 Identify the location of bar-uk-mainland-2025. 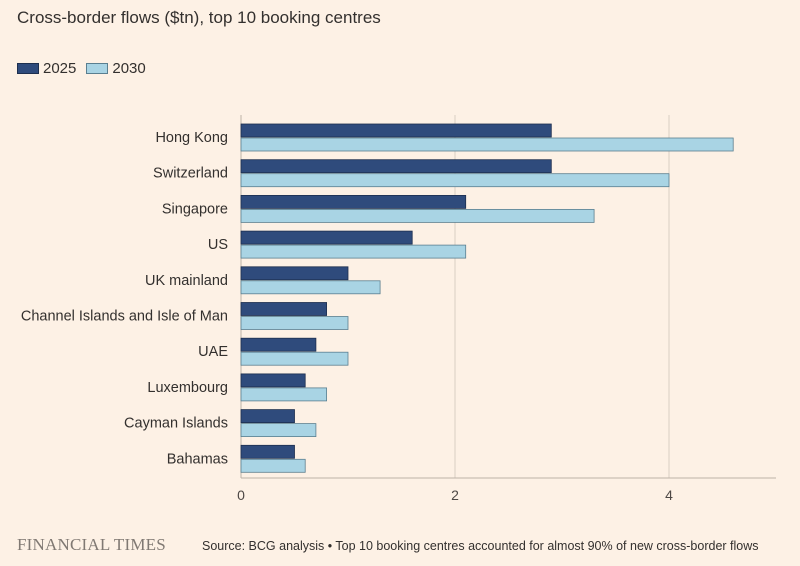
(294, 273).